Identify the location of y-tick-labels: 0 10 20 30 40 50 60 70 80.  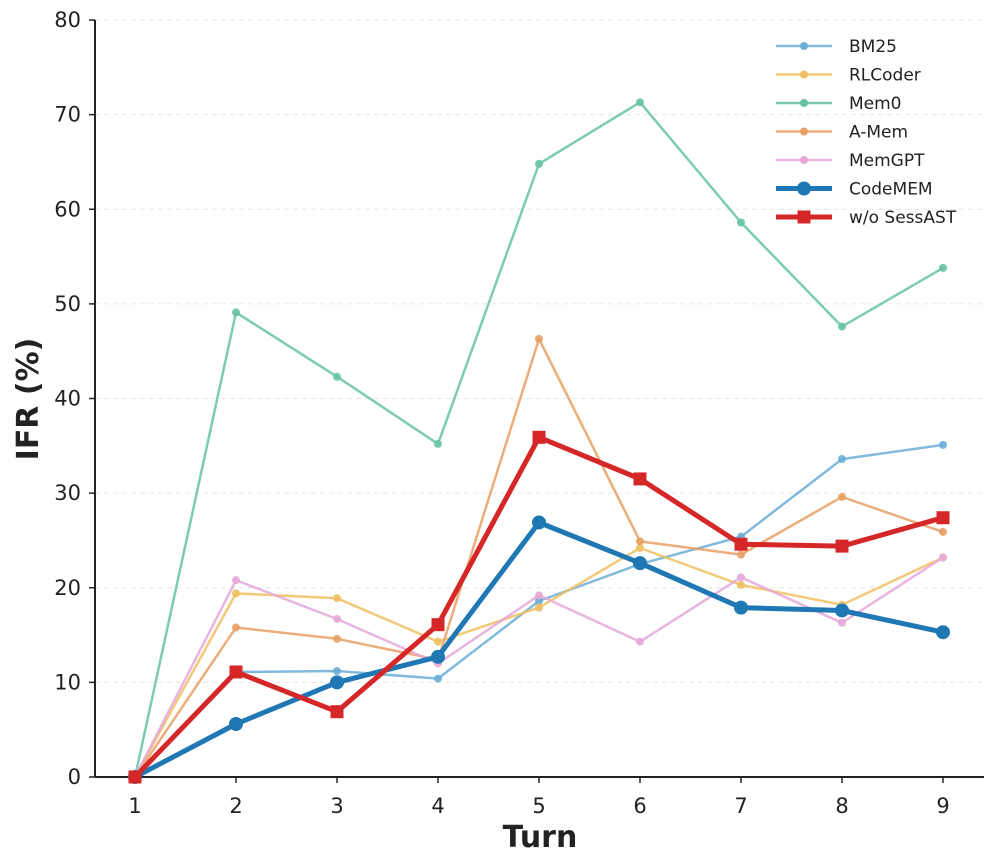
(74, 398).